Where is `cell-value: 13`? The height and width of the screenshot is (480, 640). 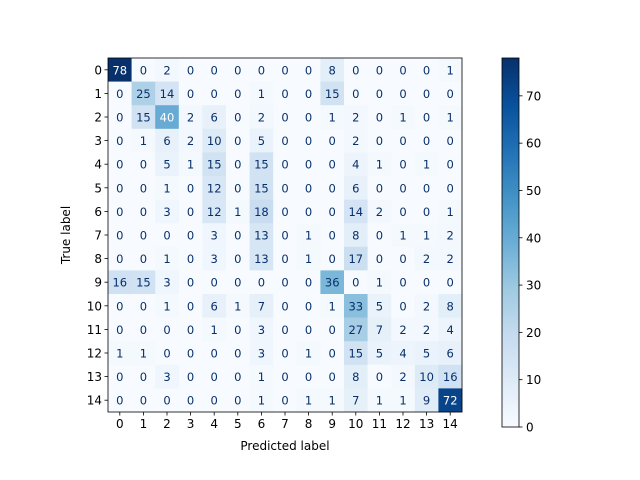 cell-value: 13 is located at coordinates (261, 236).